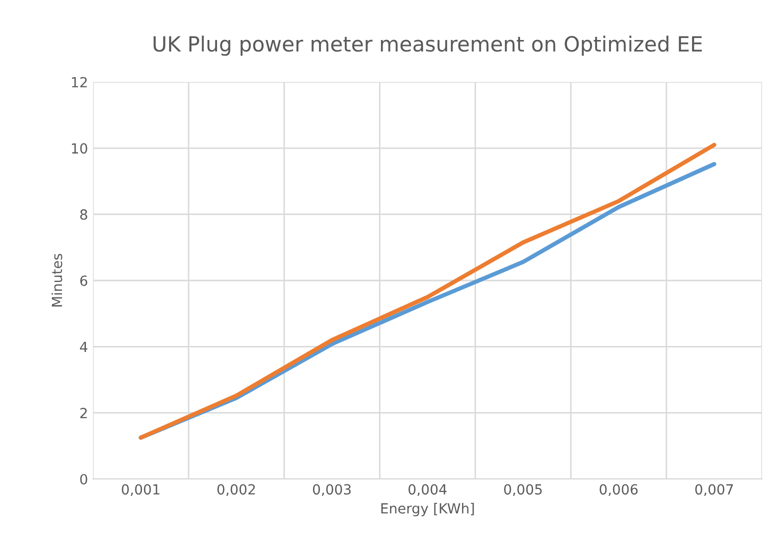  I want to click on x-tick-label: 0,004, so click(427, 490).